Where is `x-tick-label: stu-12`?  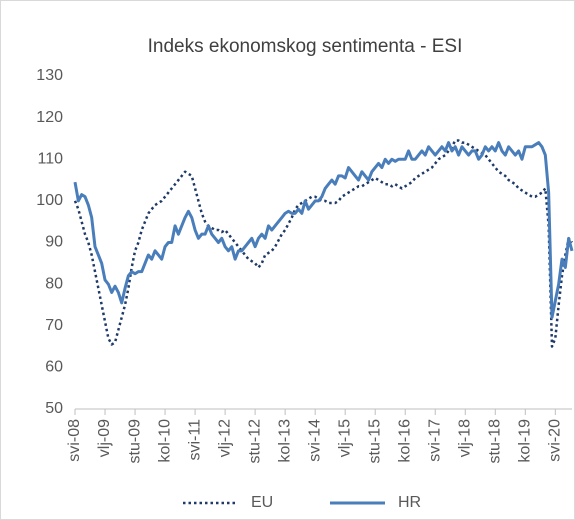
x-tick-label: stu-12 is located at coordinates (254, 441).